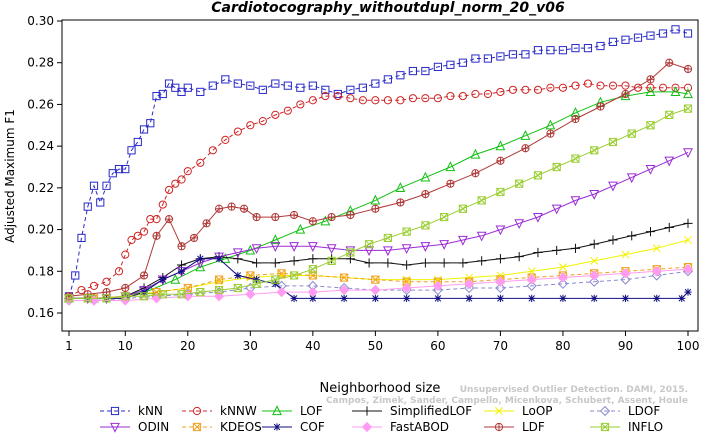 The image size is (702, 434). I want to click on data-point-ldof, so click(625, 279).